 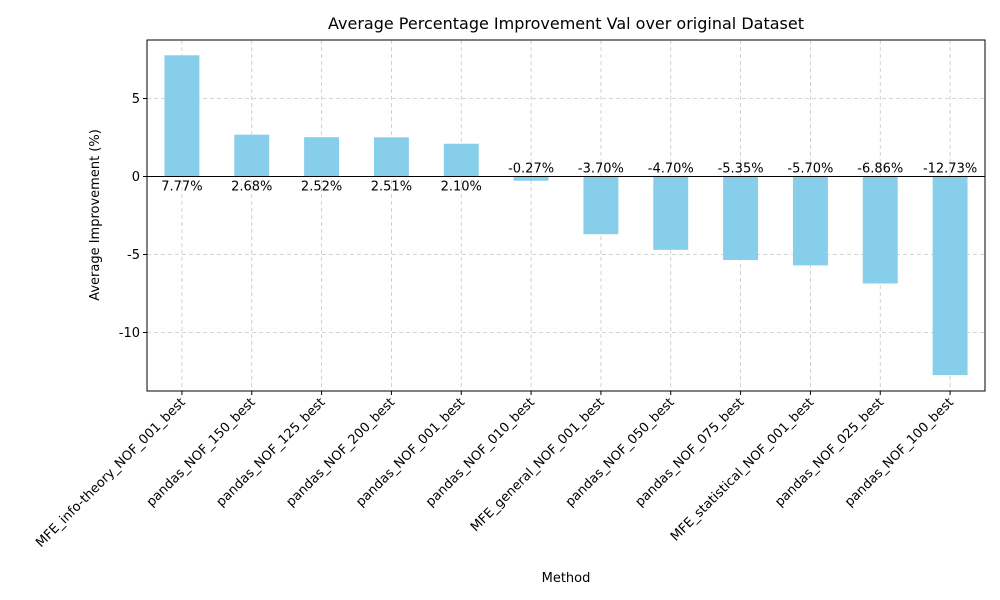 I want to click on y-axis-label: Average Improvement (%), so click(x=95, y=215).